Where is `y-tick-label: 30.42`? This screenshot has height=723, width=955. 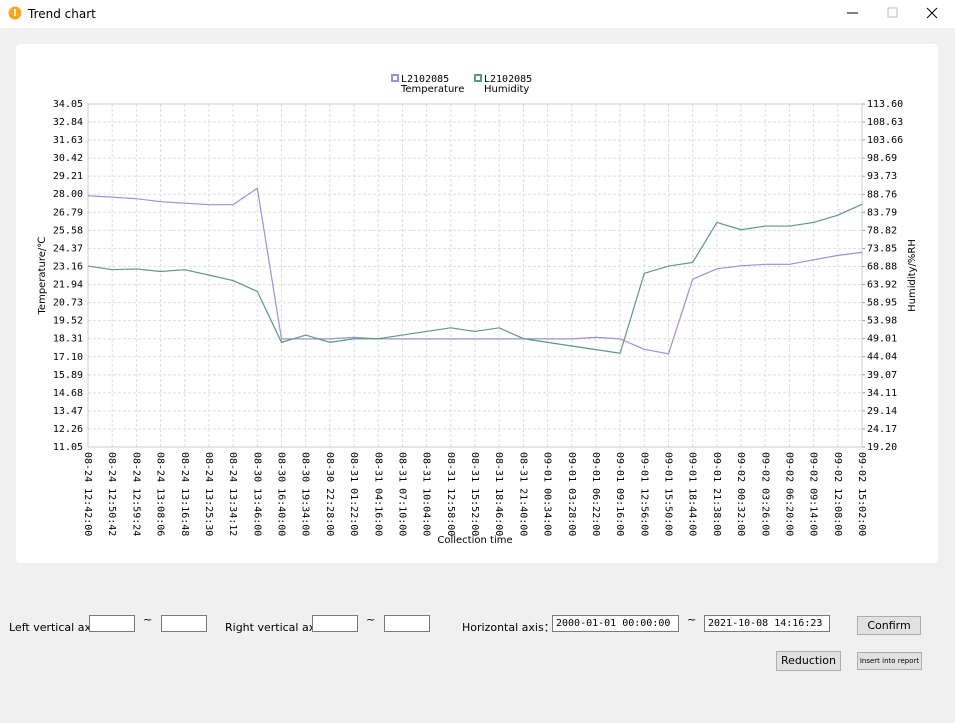 y-tick-label: 30.42 is located at coordinates (68, 158).